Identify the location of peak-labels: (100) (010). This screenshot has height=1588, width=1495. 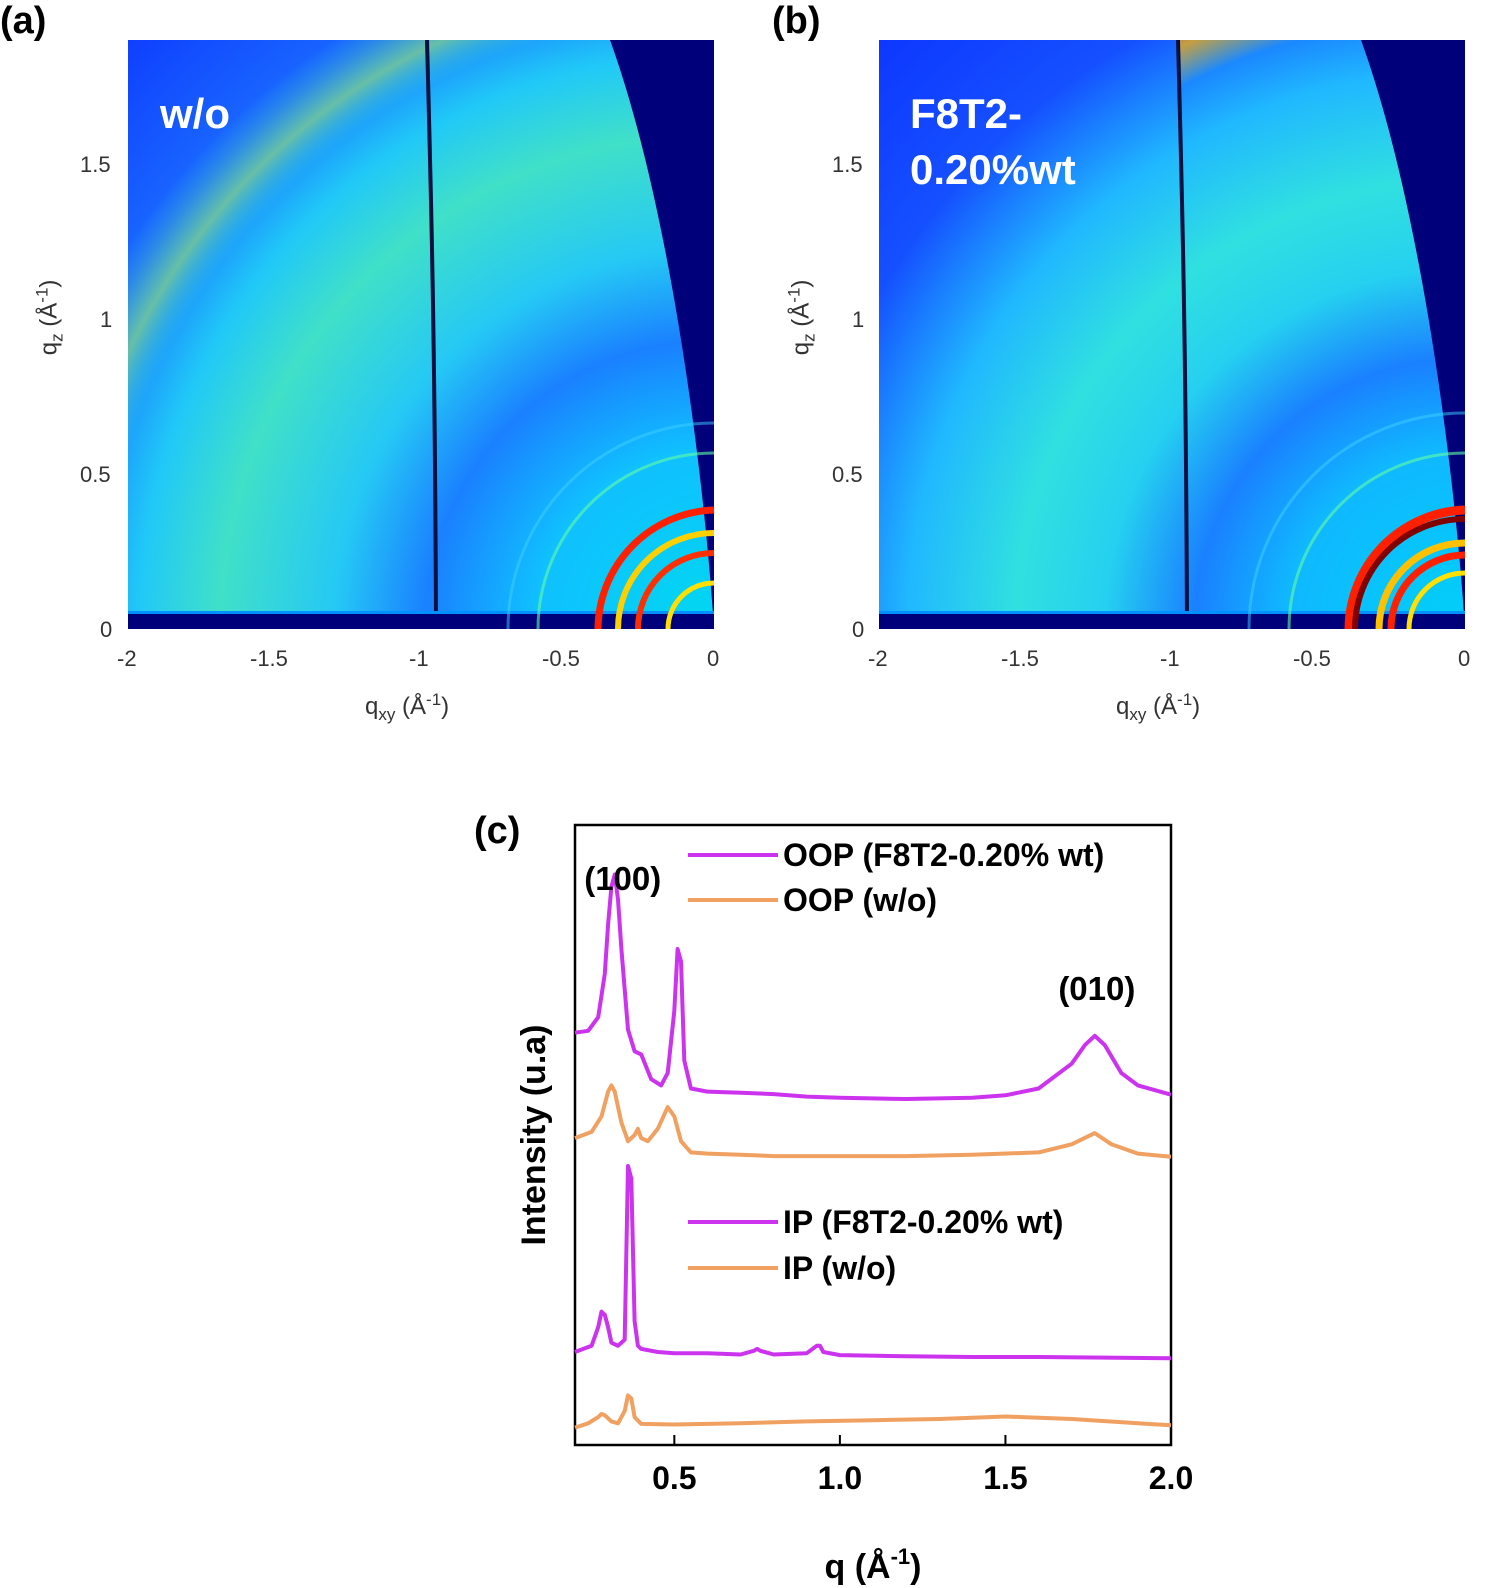
(859, 933).